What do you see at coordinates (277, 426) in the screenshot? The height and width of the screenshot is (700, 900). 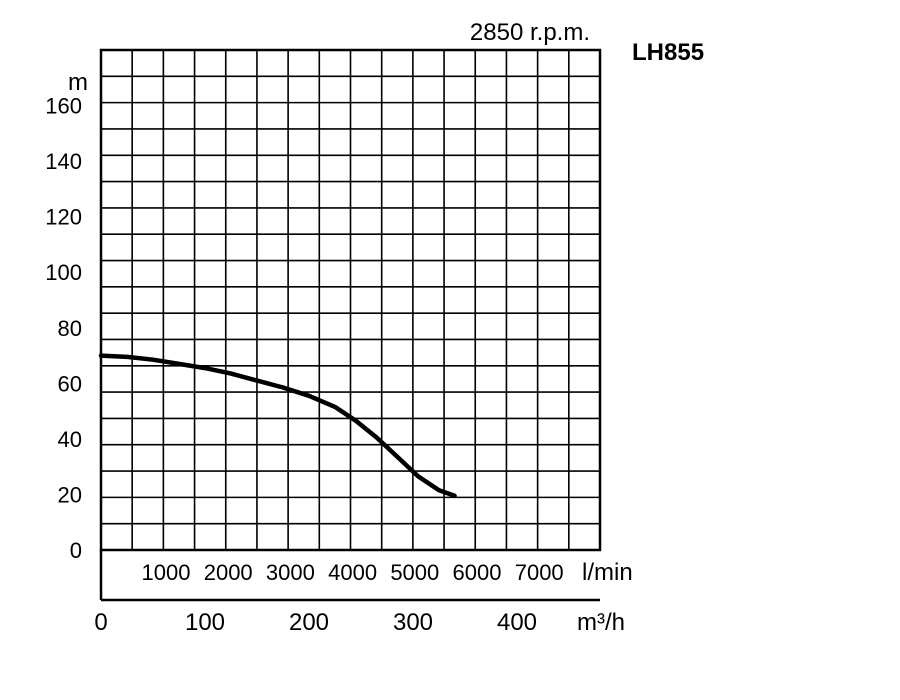 I see `series-line` at bounding box center [277, 426].